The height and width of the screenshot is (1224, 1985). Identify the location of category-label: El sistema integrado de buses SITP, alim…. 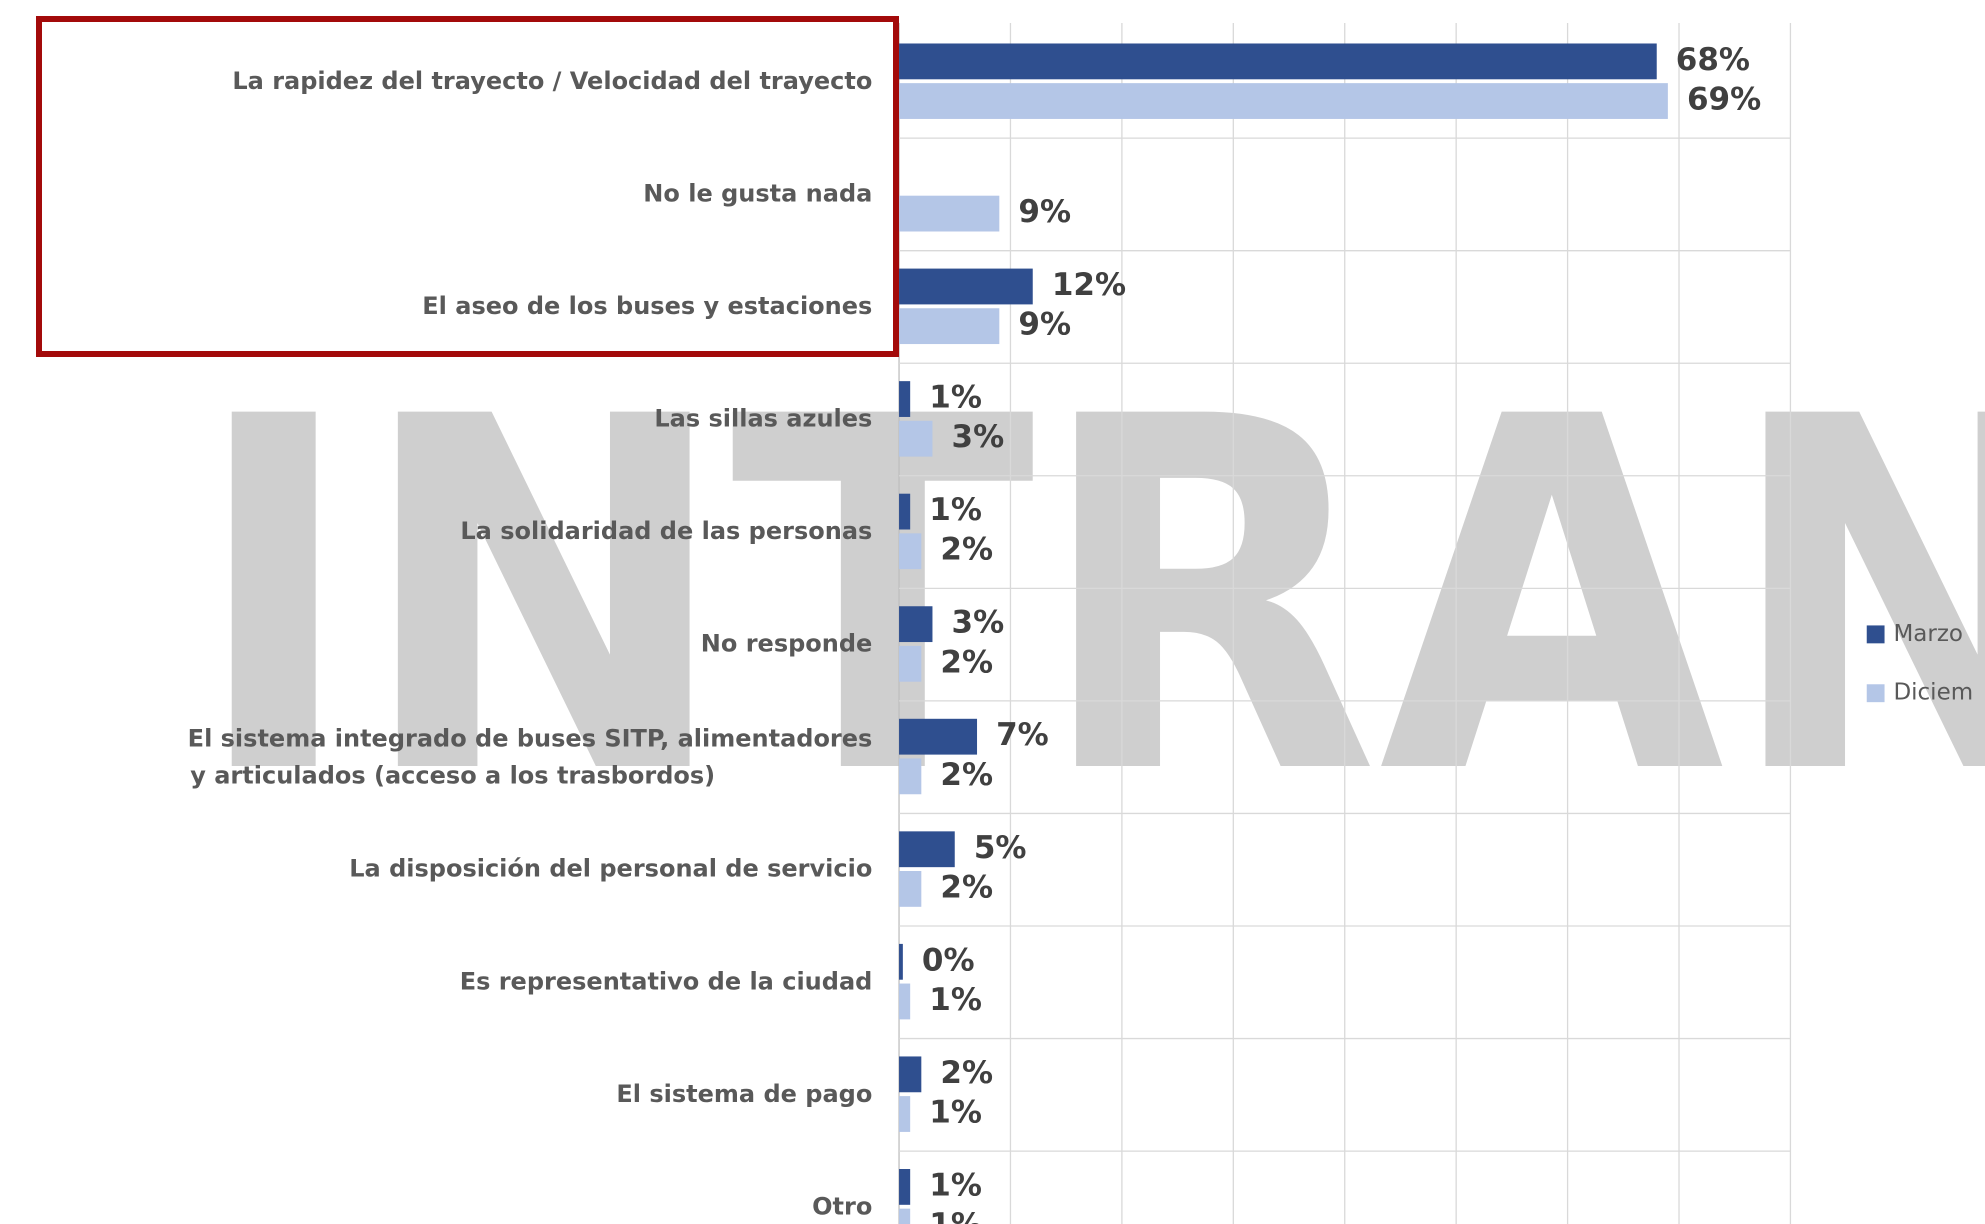
(530, 756).